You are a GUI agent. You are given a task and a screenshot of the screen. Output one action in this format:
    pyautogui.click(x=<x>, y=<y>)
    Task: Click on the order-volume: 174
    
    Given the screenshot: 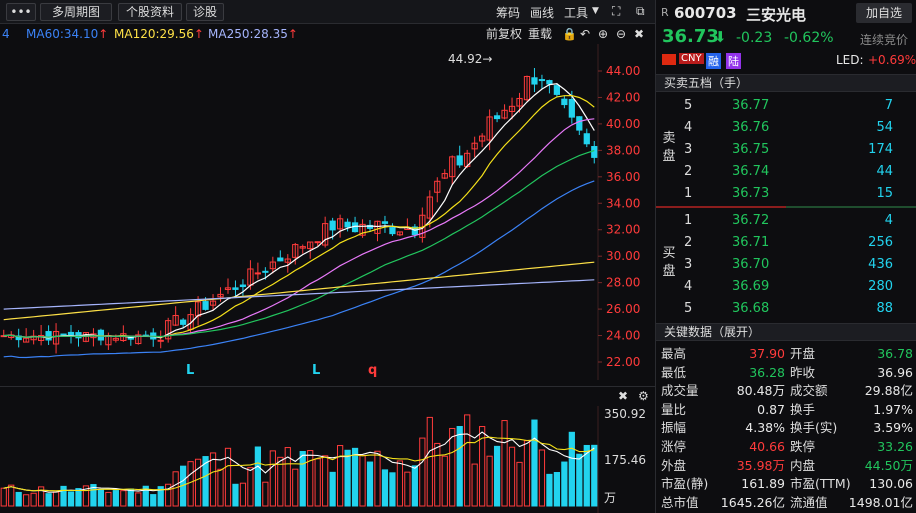 What is the action you would take?
    pyautogui.click(x=880, y=149)
    